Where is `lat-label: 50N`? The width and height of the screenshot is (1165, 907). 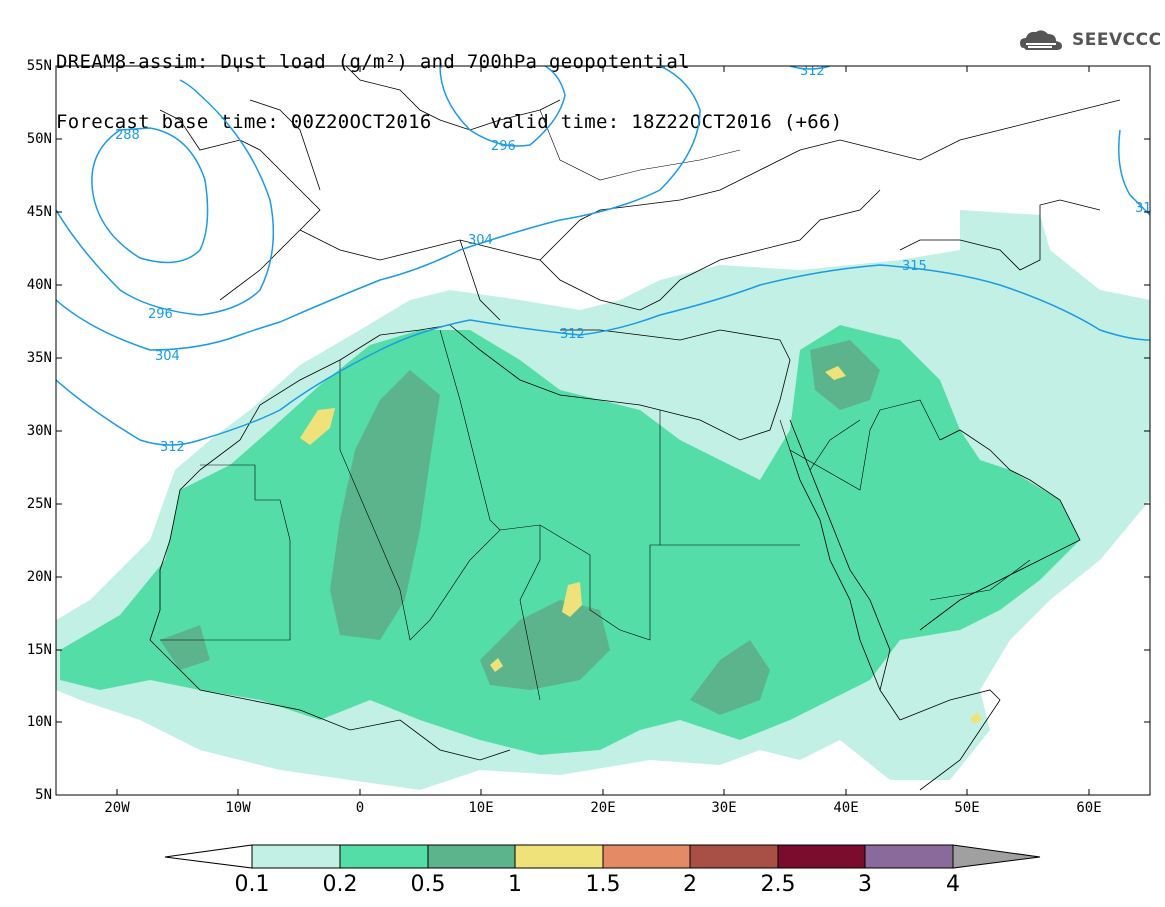
lat-label: 50N is located at coordinates (39, 139).